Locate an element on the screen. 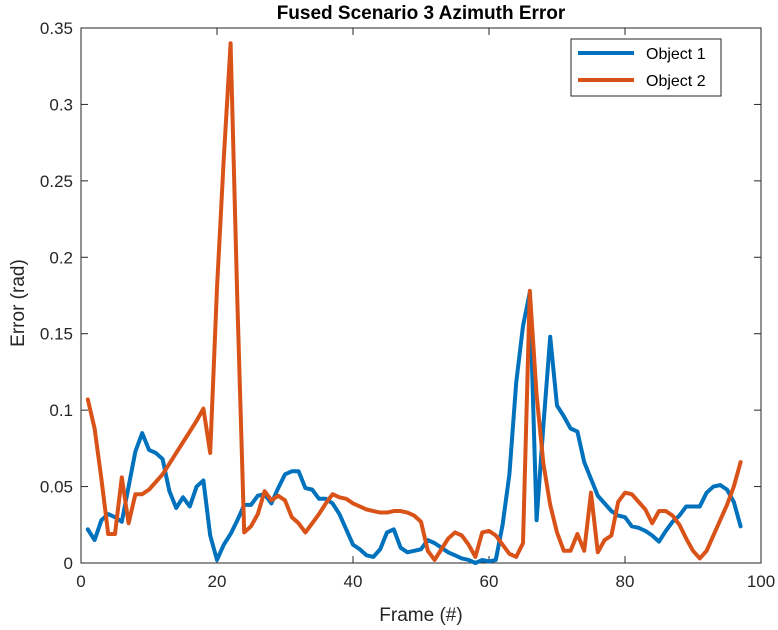 This screenshot has width=778, height=630. x-tick-label: 20 is located at coordinates (217, 581).